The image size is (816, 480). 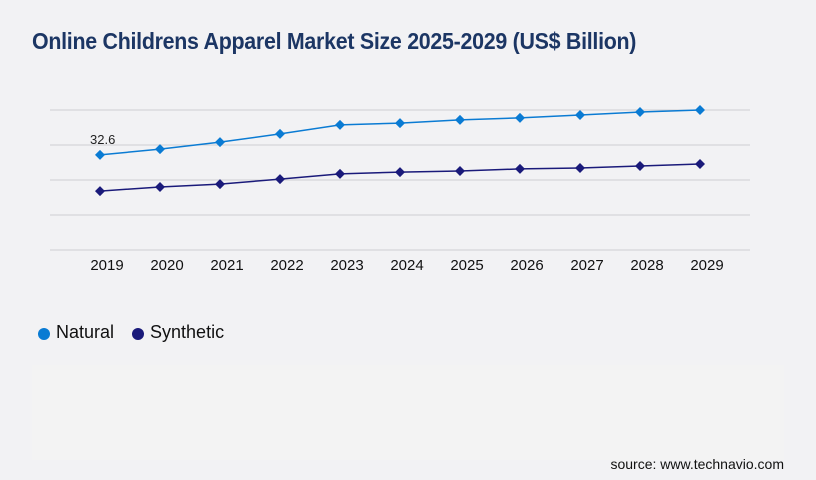 What do you see at coordinates (166, 265) in the screenshot?
I see `x-tick-label: 2020` at bounding box center [166, 265].